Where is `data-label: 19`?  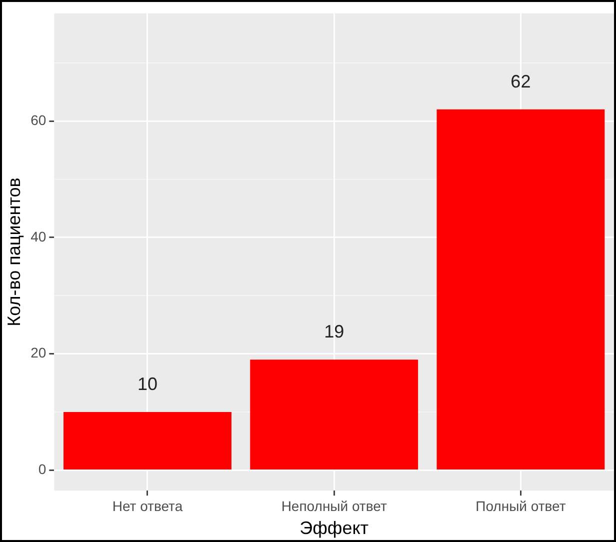 data-label: 19 is located at coordinates (334, 332).